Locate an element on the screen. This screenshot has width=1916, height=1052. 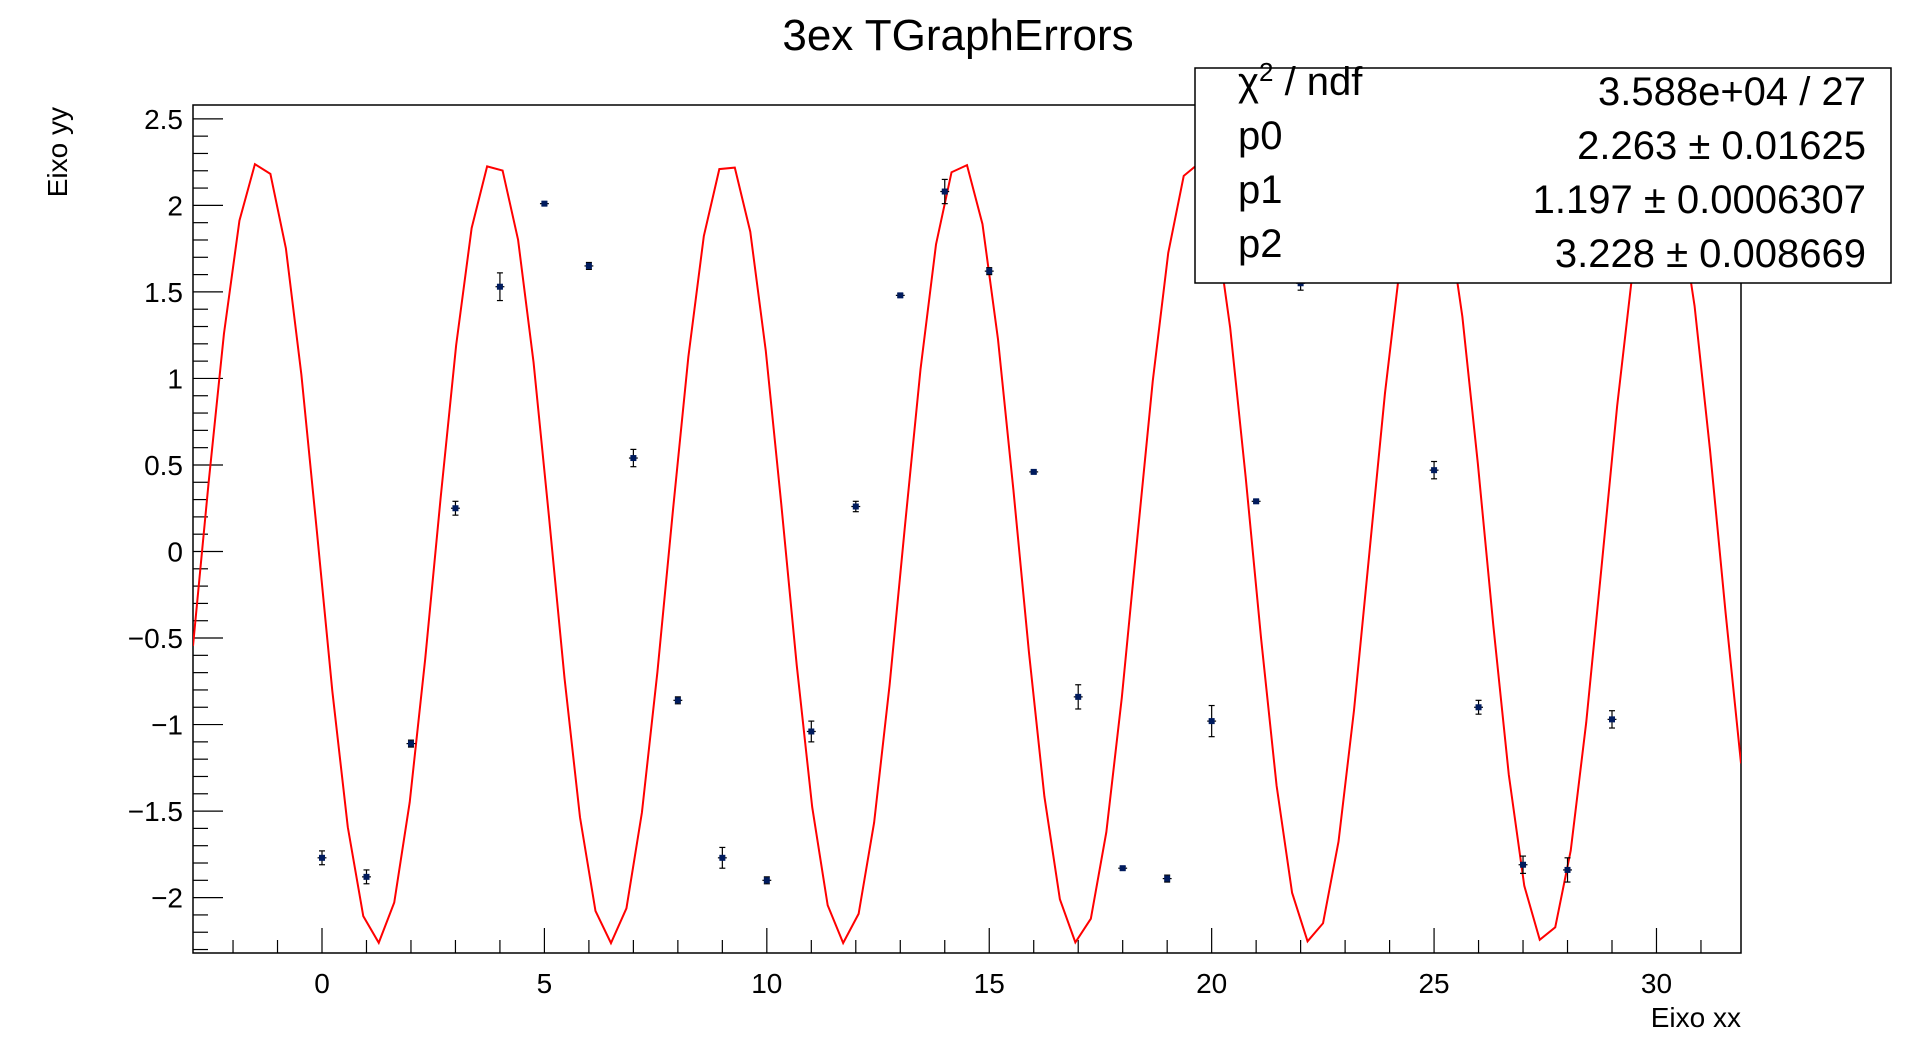
y-tick-label: −1 is located at coordinates (167, 725).